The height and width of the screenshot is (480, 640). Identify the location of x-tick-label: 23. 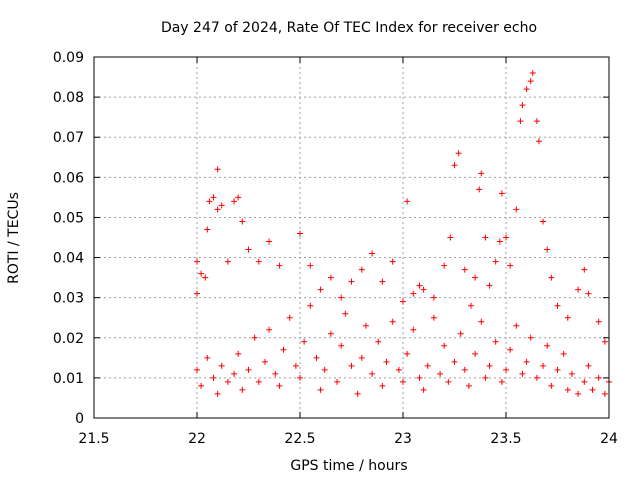
(403, 439).